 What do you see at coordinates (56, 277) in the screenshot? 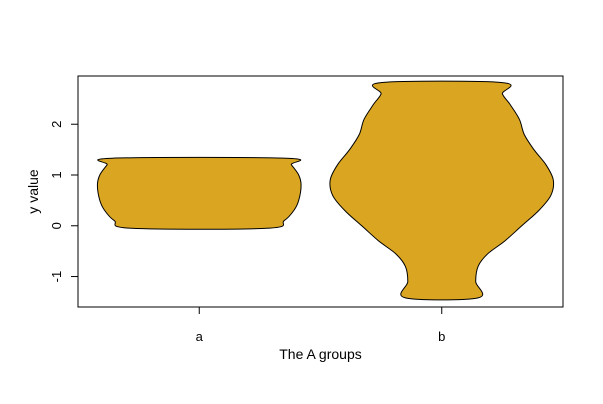
I see `y-tick-label: -1` at bounding box center [56, 277].